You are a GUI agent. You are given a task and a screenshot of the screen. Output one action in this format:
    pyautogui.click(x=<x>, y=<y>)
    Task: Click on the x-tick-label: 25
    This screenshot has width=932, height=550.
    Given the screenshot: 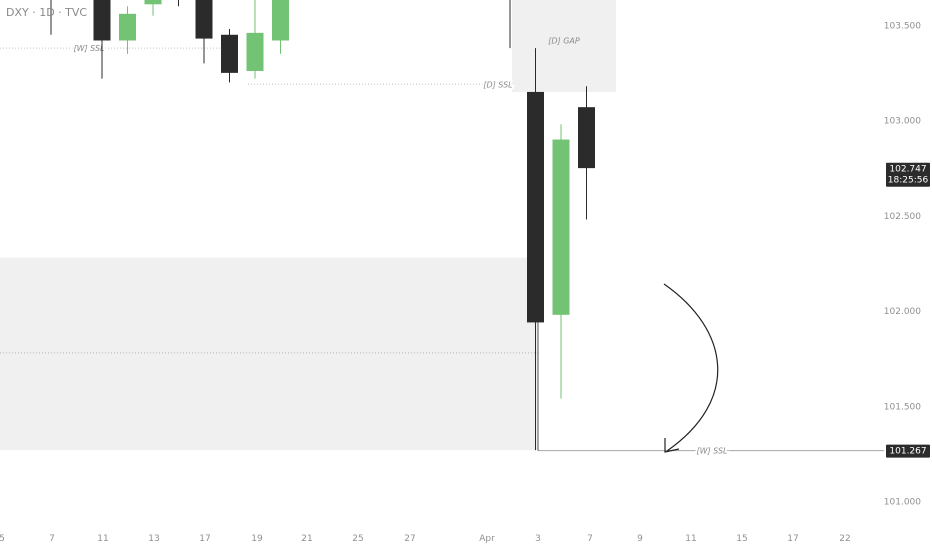 What is the action you would take?
    pyautogui.click(x=357, y=539)
    